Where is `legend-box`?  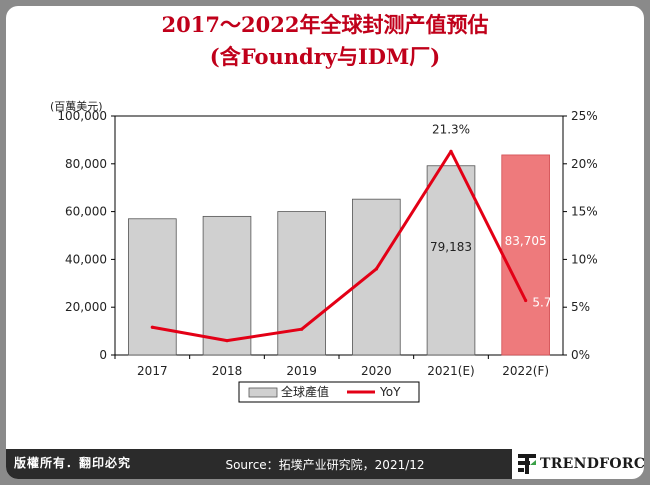
legend-box is located at coordinates (329, 392).